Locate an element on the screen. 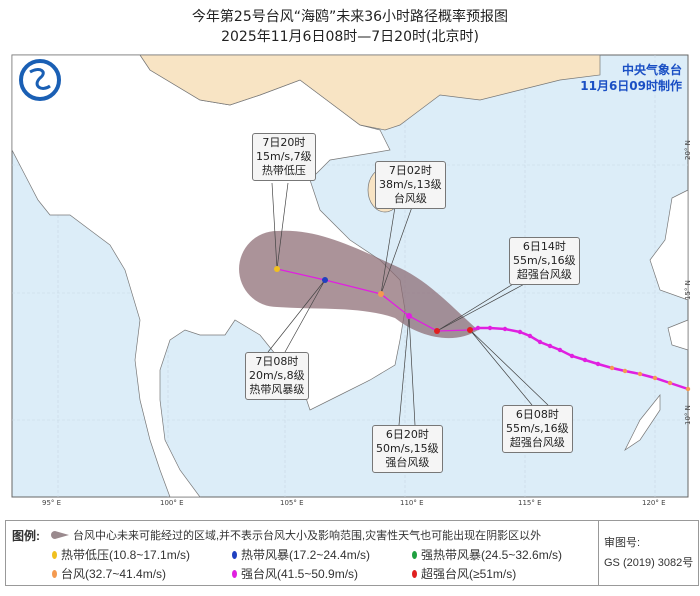 This screenshot has width=700, height=596. land-china is located at coordinates (370, 92).